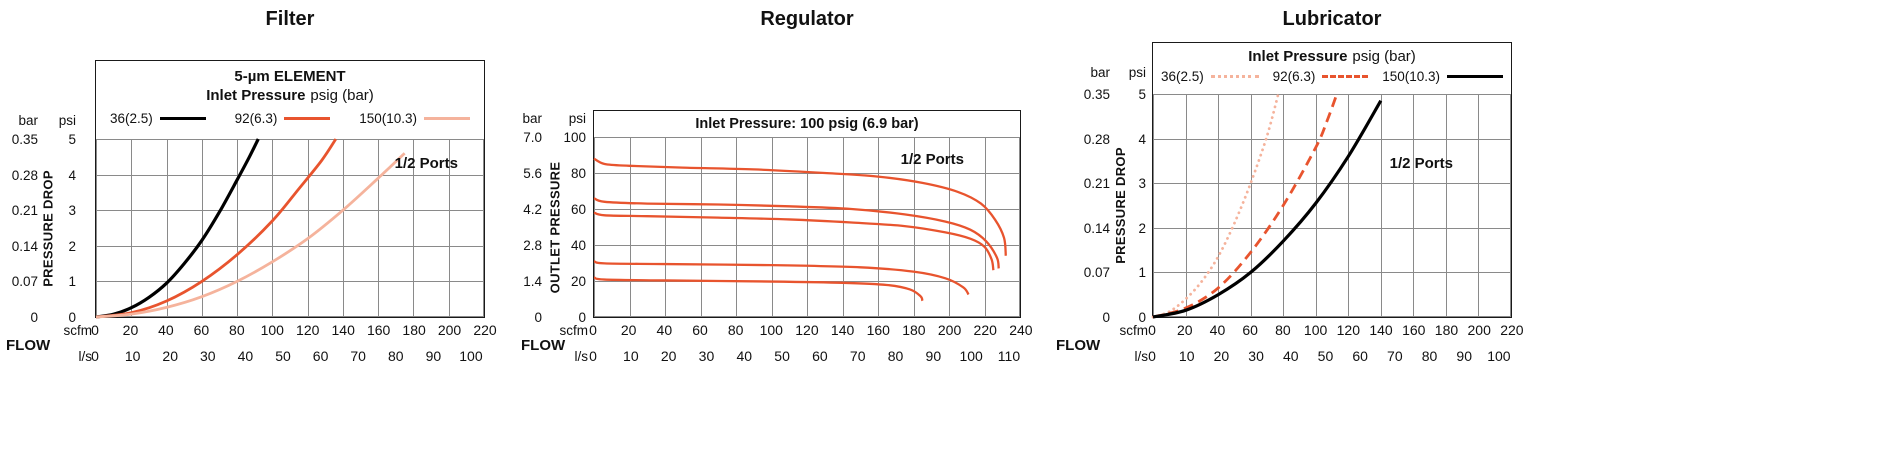 The image size is (1897, 464). Describe the element at coordinates (807, 19) in the screenshot. I see `regulator-chart-title: Regulator` at that location.